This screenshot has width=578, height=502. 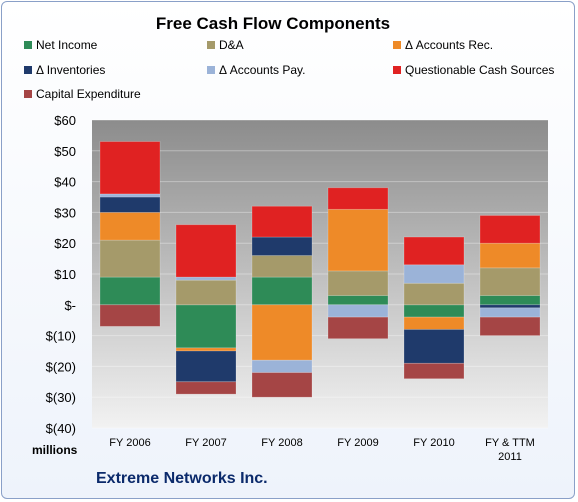 What do you see at coordinates (67, 45) in the screenshot?
I see `legend-label: Net Income` at bounding box center [67, 45].